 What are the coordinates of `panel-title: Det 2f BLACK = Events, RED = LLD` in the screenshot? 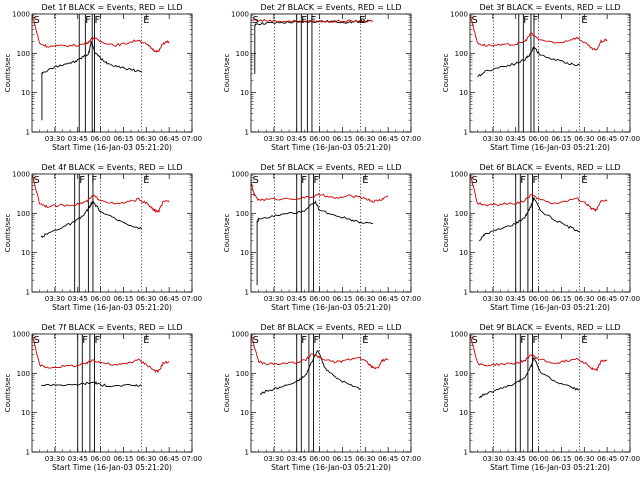 It's located at (330, 7).